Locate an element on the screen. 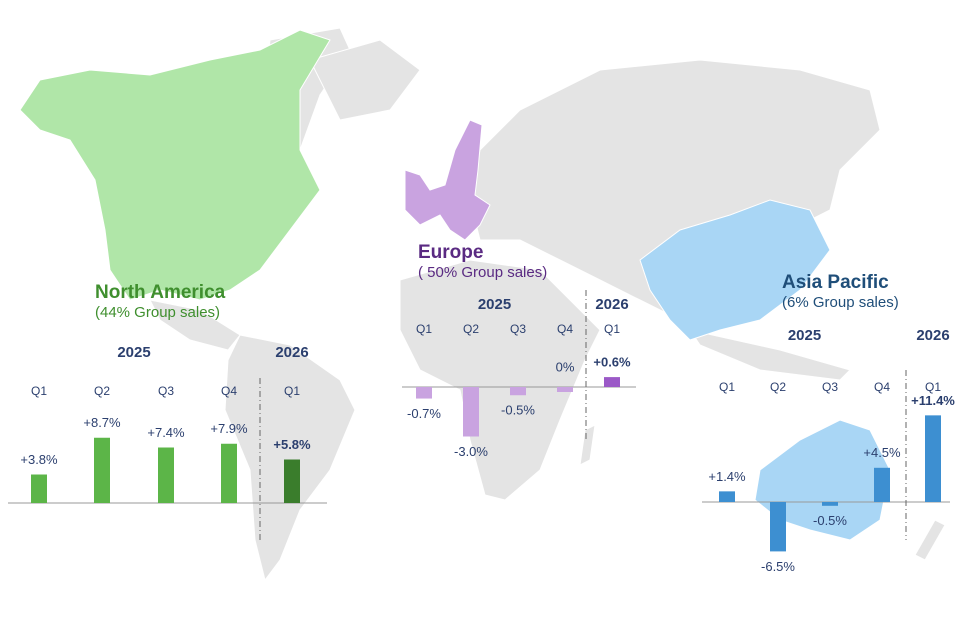 This screenshot has width=964, height=631. asia-region is located at coordinates (735, 270).